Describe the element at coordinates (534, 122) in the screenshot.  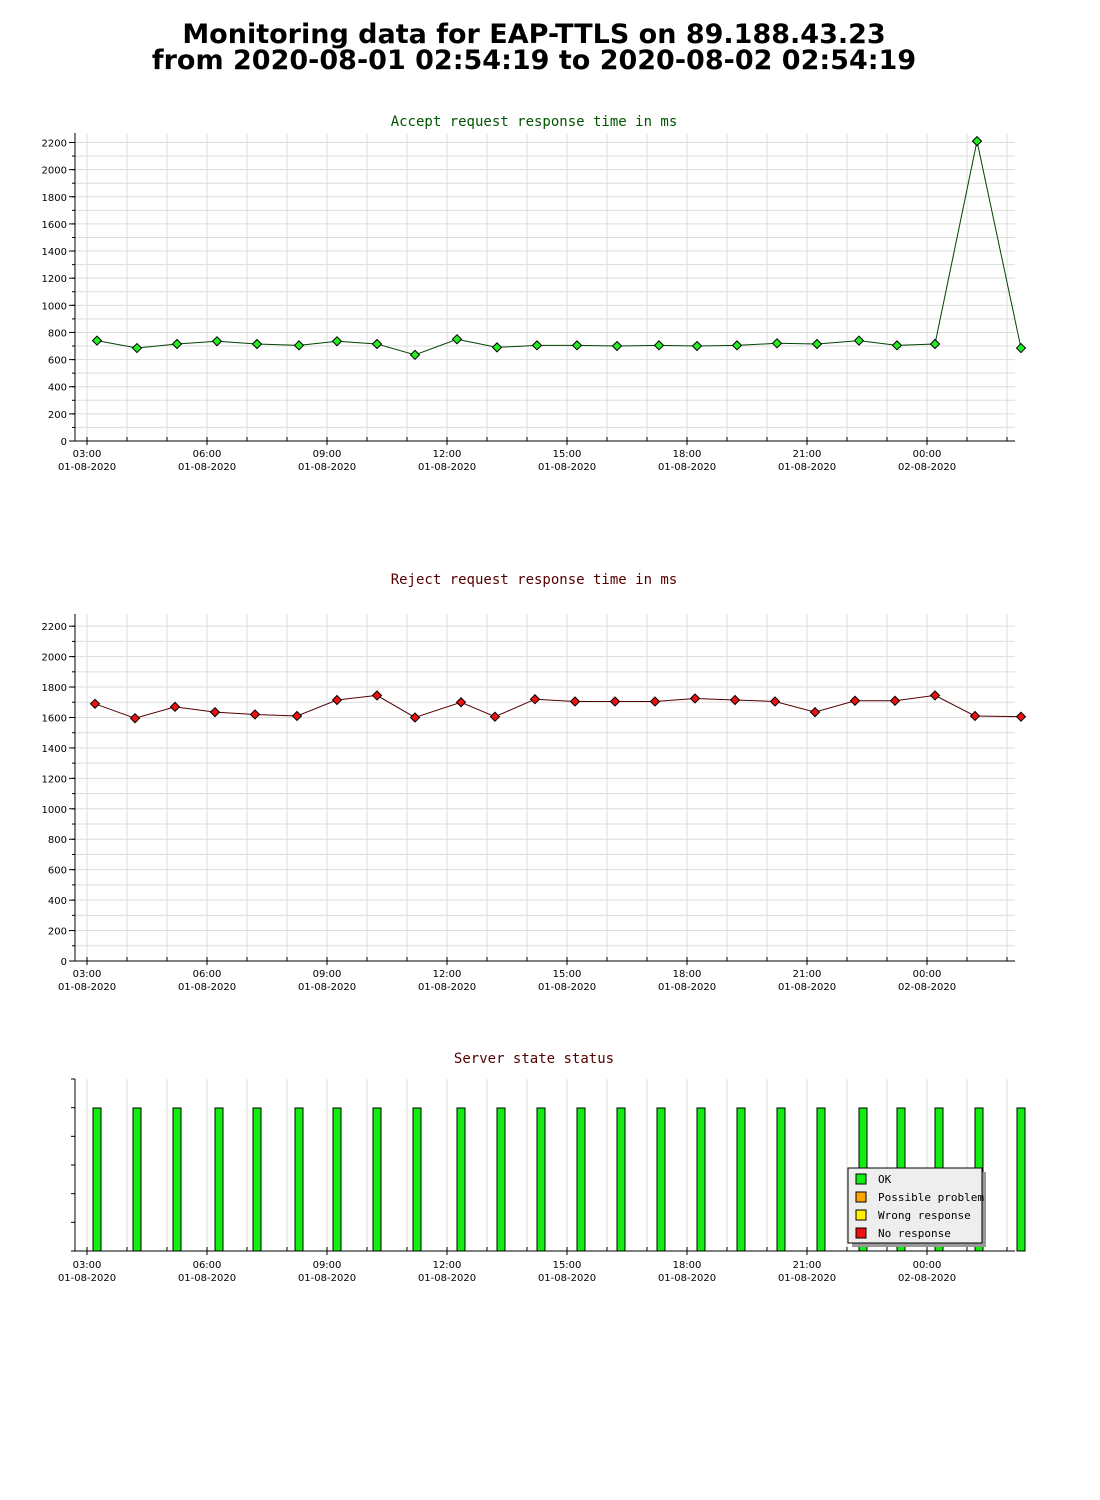
I see `chart-title: Accept request response time in ms` at that location.